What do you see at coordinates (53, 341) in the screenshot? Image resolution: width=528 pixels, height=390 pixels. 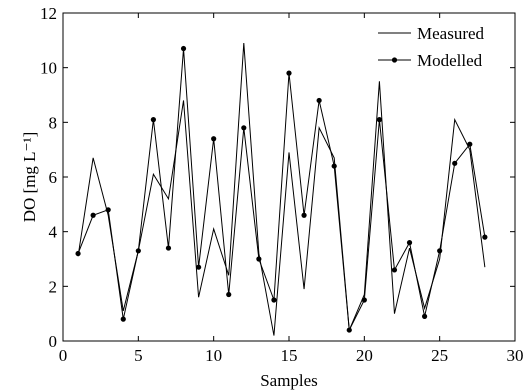 I see `y-tick-label: 0` at bounding box center [53, 341].